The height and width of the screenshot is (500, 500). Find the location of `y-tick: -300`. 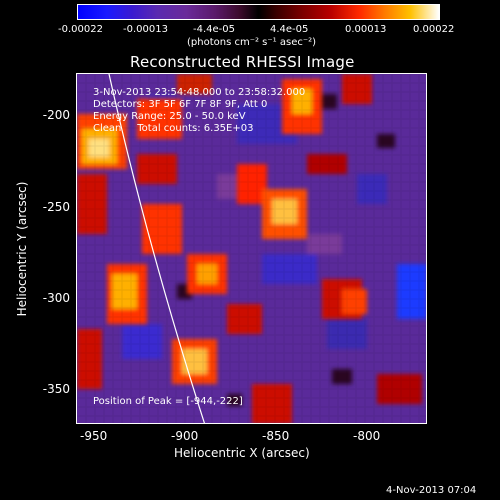

y-tick: -300 is located at coordinates (56, 298).